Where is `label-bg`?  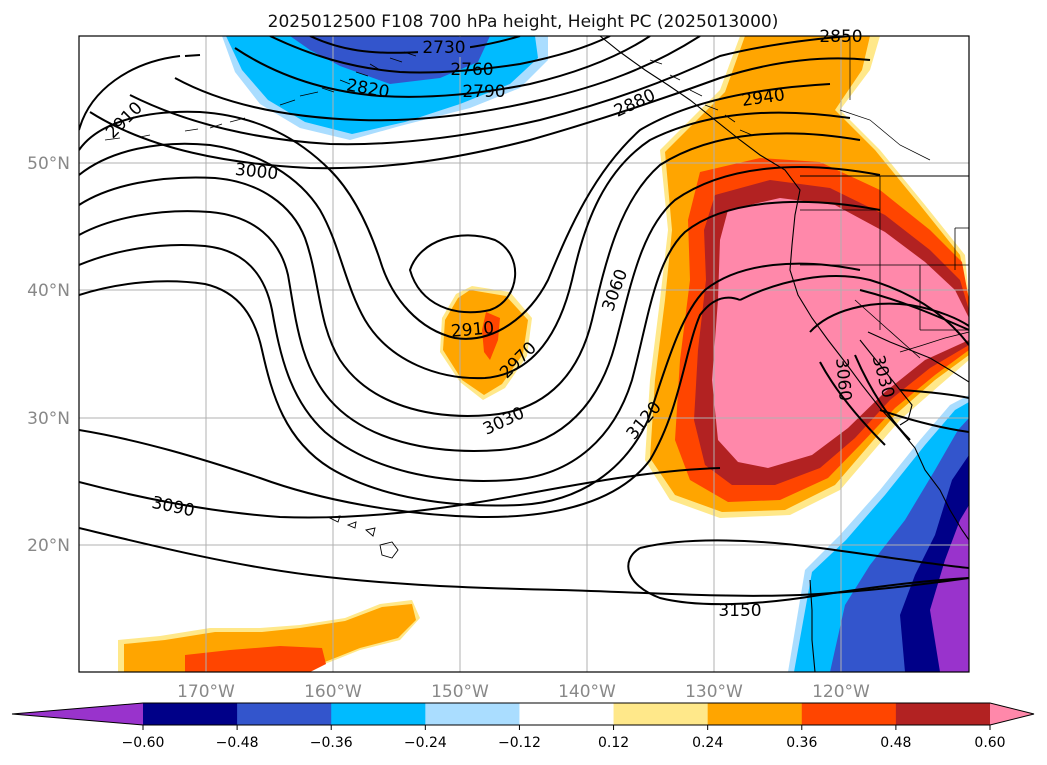 label-bg is located at coordinates (444, 47).